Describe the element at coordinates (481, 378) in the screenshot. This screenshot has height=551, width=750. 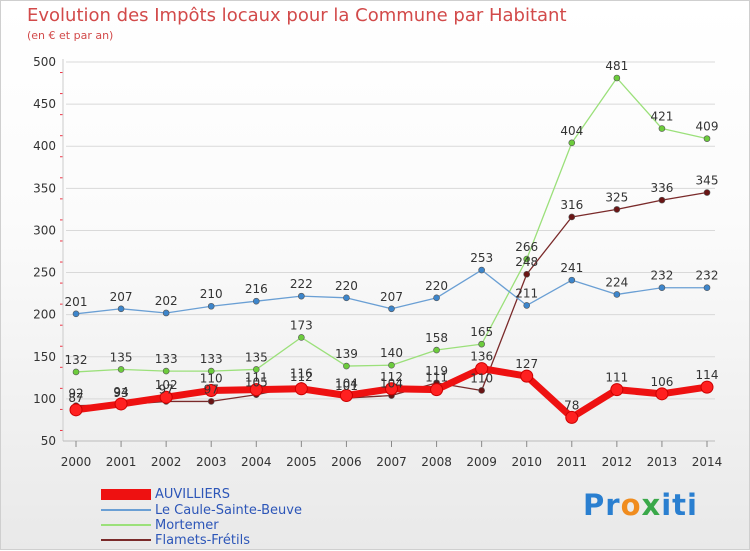
I see `data-label-3: 110` at that location.